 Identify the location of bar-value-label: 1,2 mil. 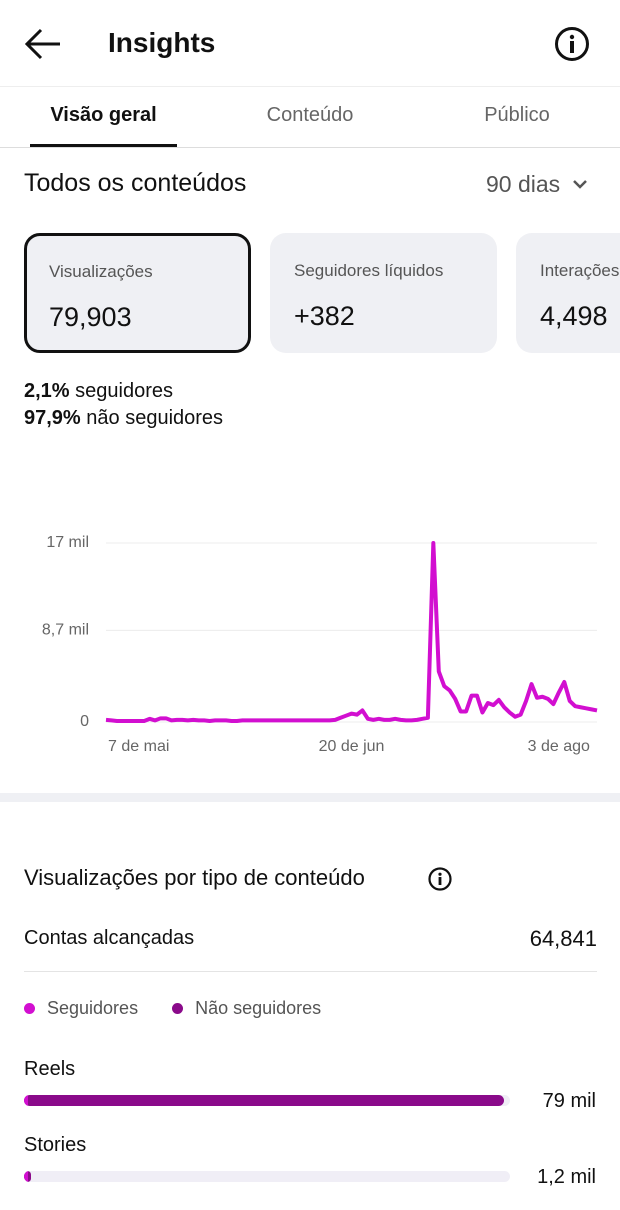
(566, 1177).